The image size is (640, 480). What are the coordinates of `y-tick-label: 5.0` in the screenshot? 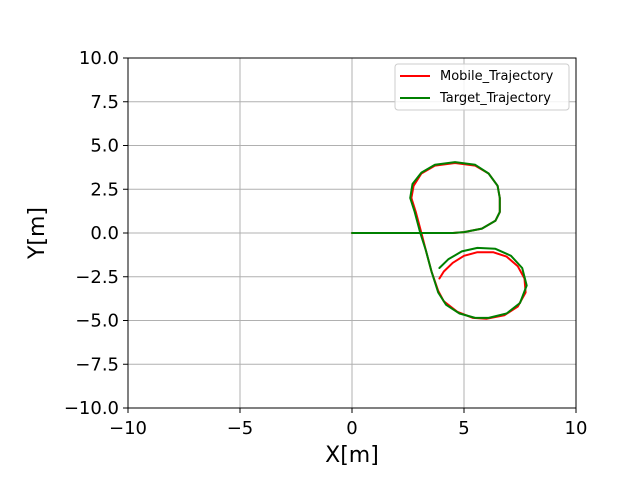 It's located at (104, 146).